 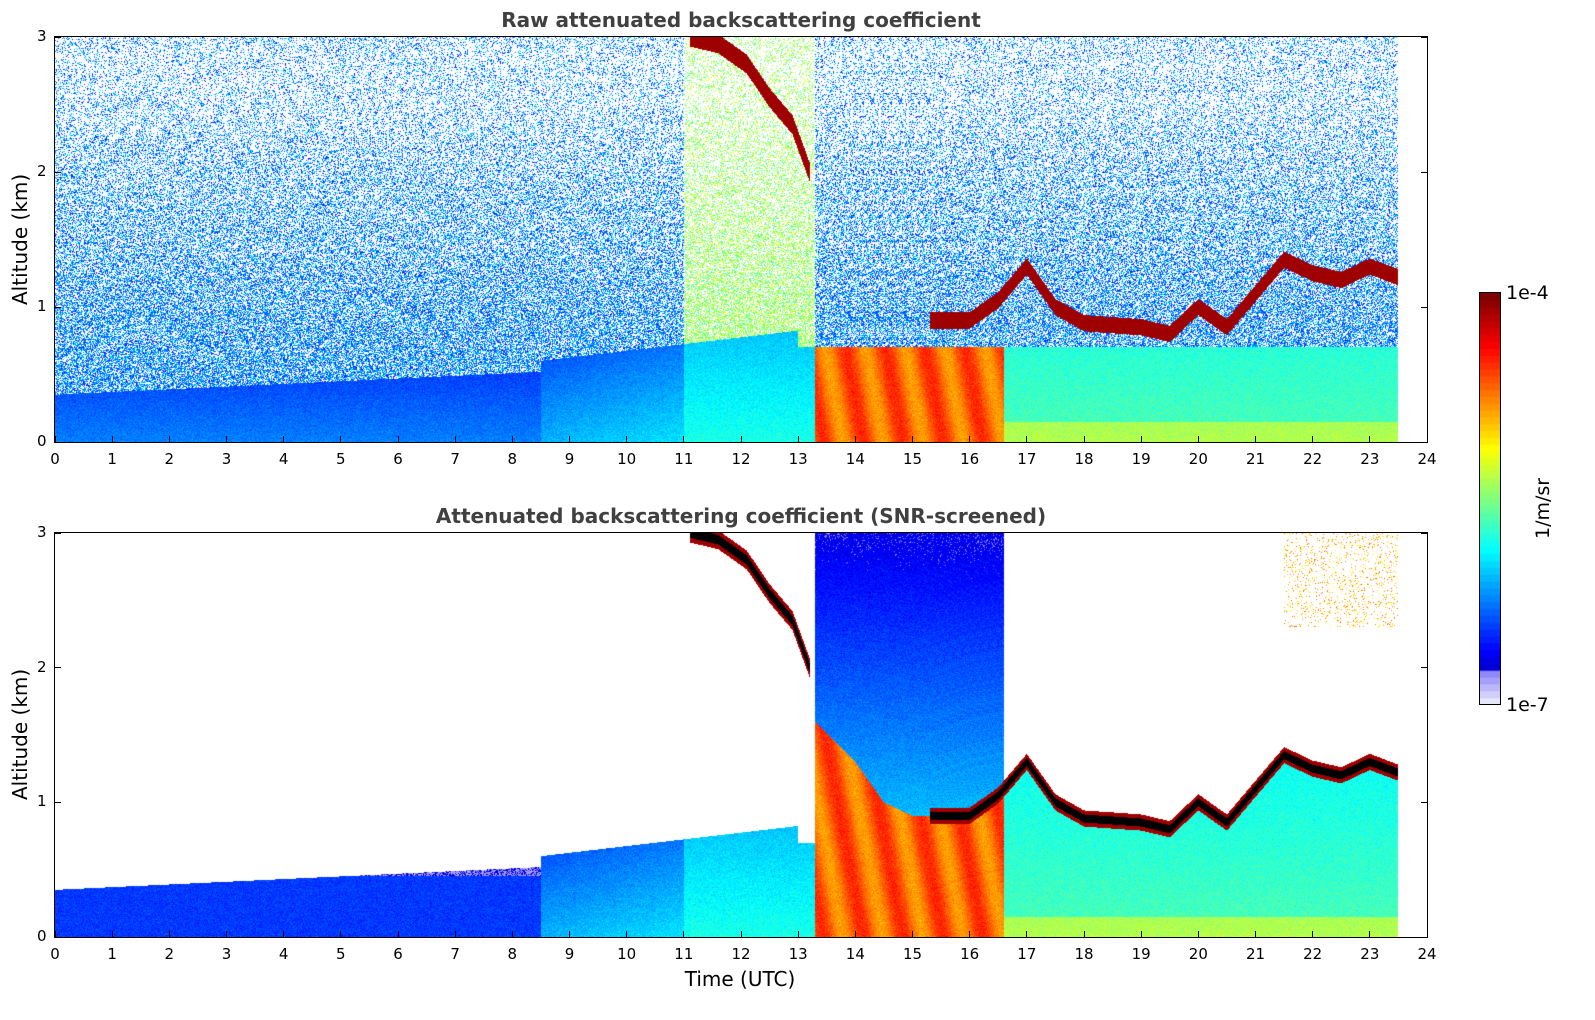 I want to click on x-tick-label: 1, so click(x=112, y=954).